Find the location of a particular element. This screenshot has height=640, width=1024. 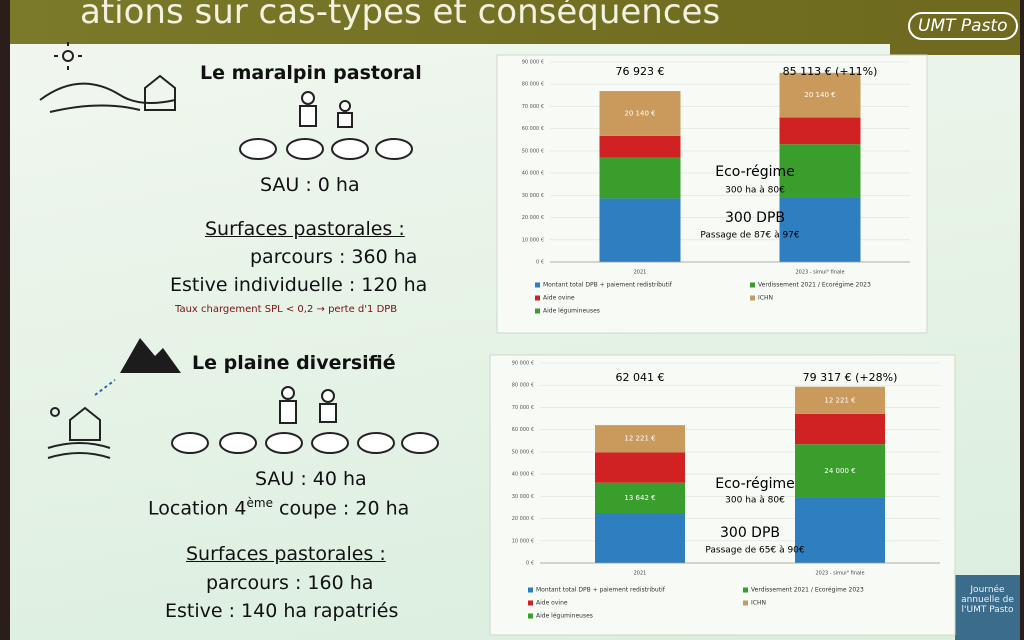

farm-icon is located at coordinates (107, 77).